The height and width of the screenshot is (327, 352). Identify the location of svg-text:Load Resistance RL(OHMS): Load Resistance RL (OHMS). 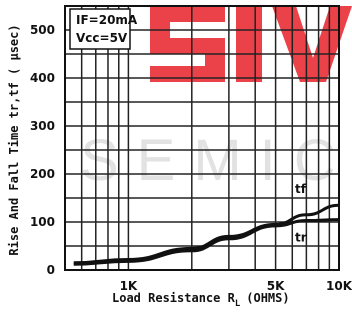
(201, 300).